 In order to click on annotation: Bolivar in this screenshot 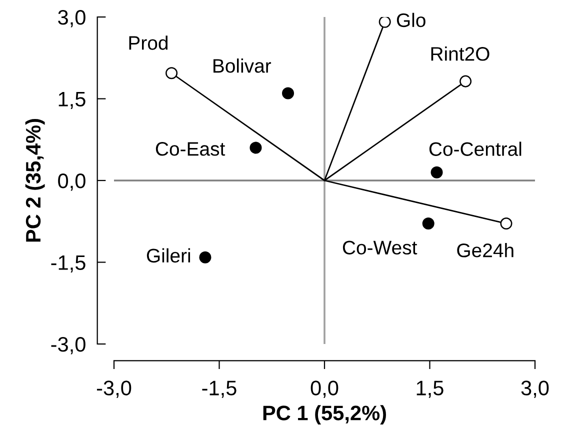, I will do `click(243, 65)`.